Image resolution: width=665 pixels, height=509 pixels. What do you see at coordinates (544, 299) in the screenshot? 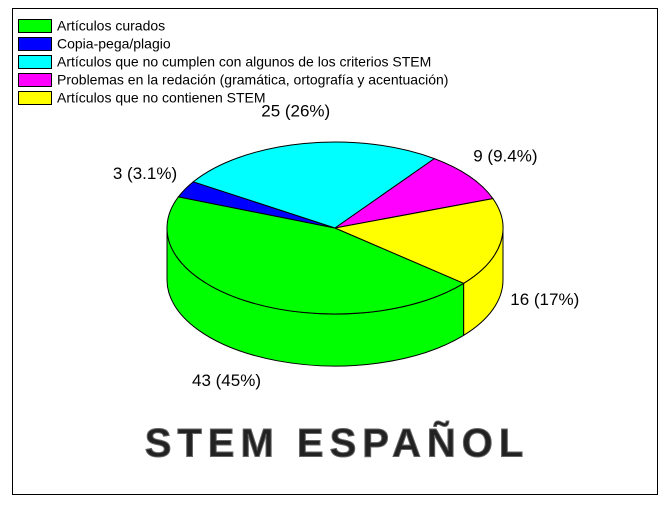
I see `data-label: 16 (17%)` at bounding box center [544, 299].